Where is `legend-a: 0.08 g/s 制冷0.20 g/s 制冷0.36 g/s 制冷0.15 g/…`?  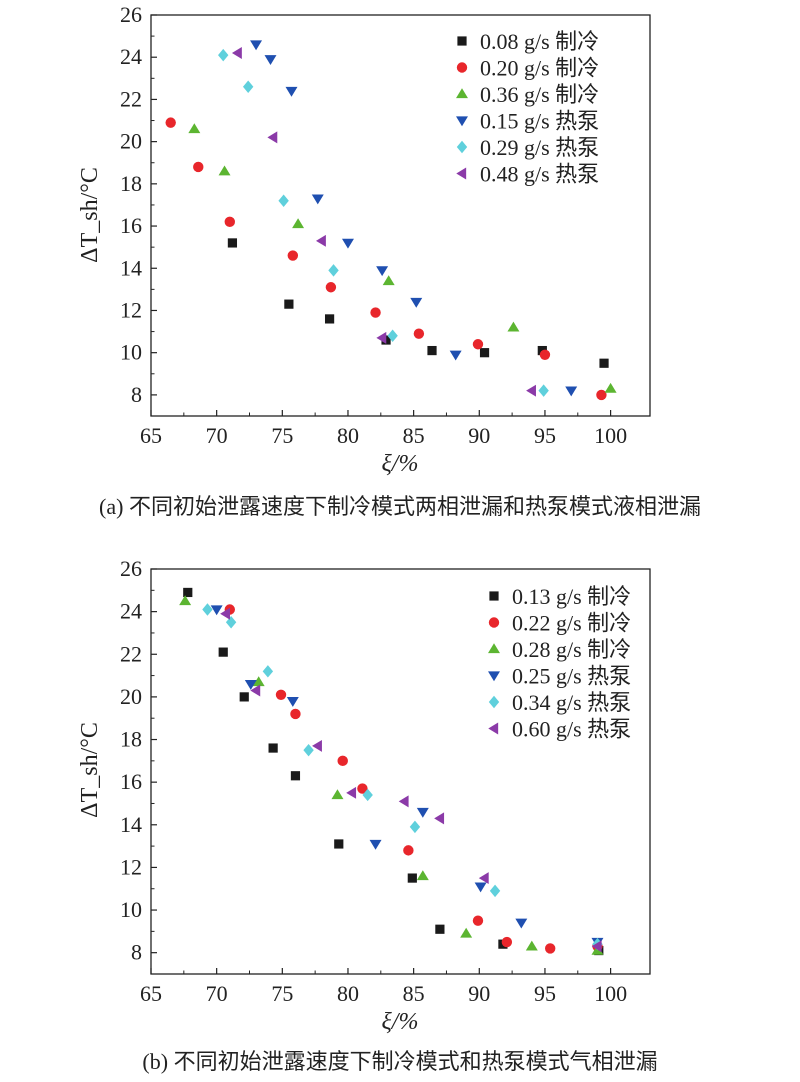 legend-a: 0.08 g/s 制冷0.20 g/s 制冷0.36 g/s 制冷0.15 g/… is located at coordinates (527, 108).